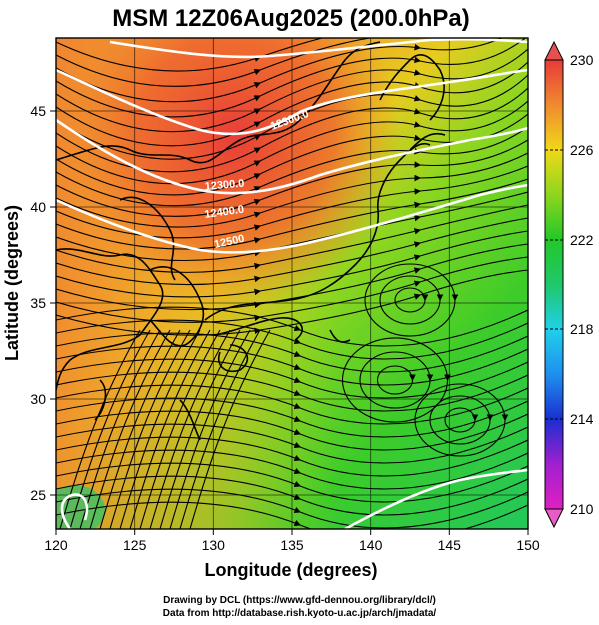 This screenshot has height=625, width=599. What do you see at coordinates (38, 111) in the screenshot?
I see `y-tick-label: 45` at bounding box center [38, 111].